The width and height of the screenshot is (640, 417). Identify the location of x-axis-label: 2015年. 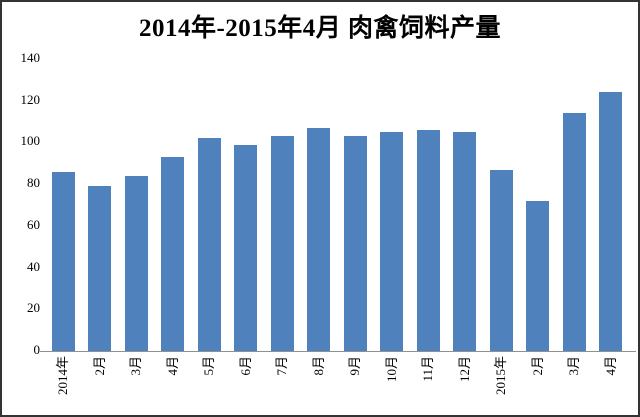
(500, 376).